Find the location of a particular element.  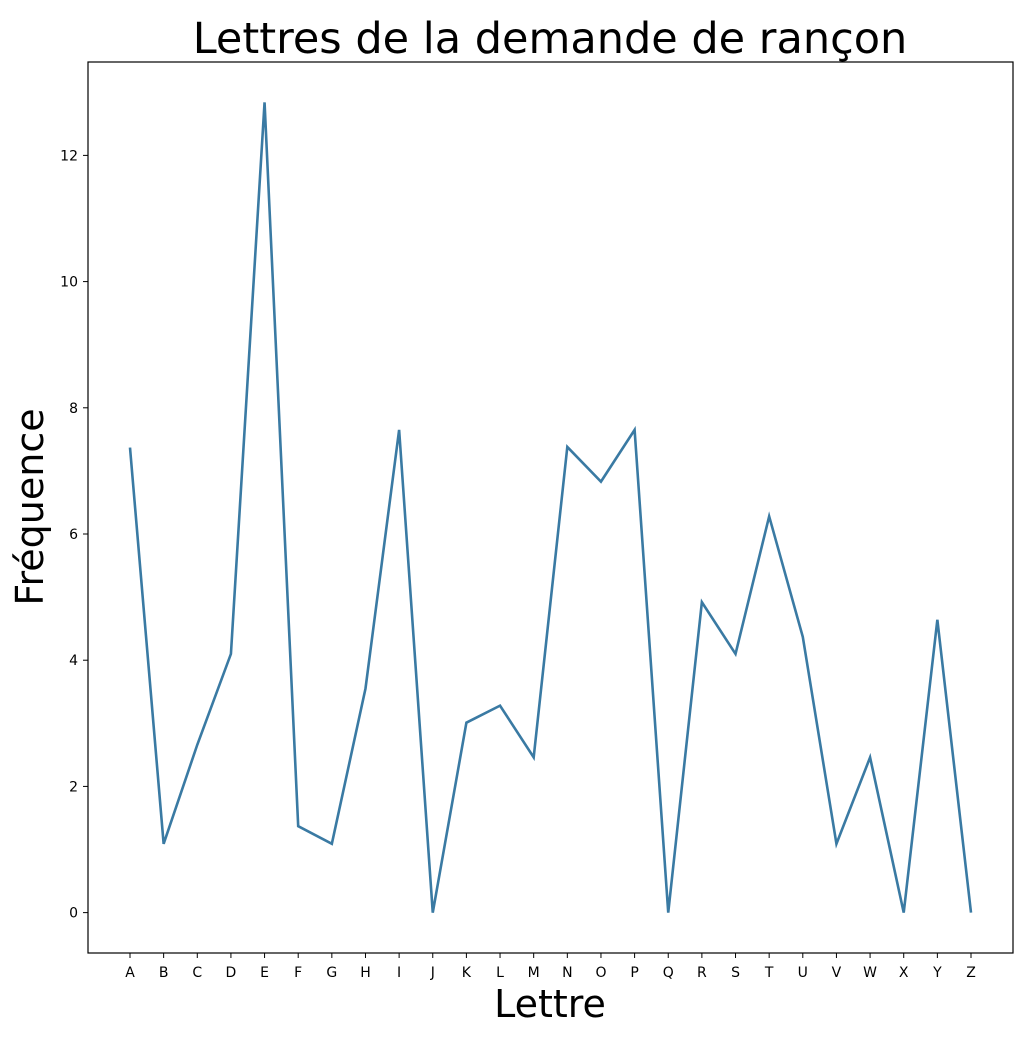

x-tick-label: Y is located at coordinates (937, 973).